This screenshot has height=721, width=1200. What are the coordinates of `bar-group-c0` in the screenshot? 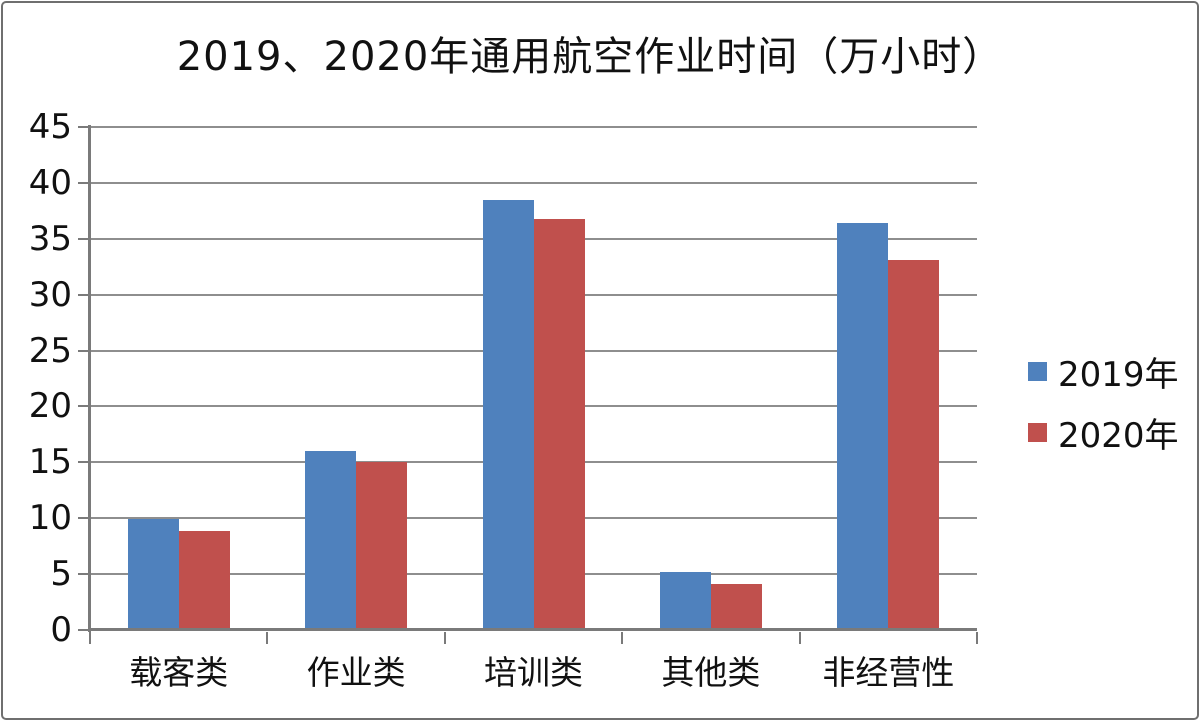 It's located at (178, 378).